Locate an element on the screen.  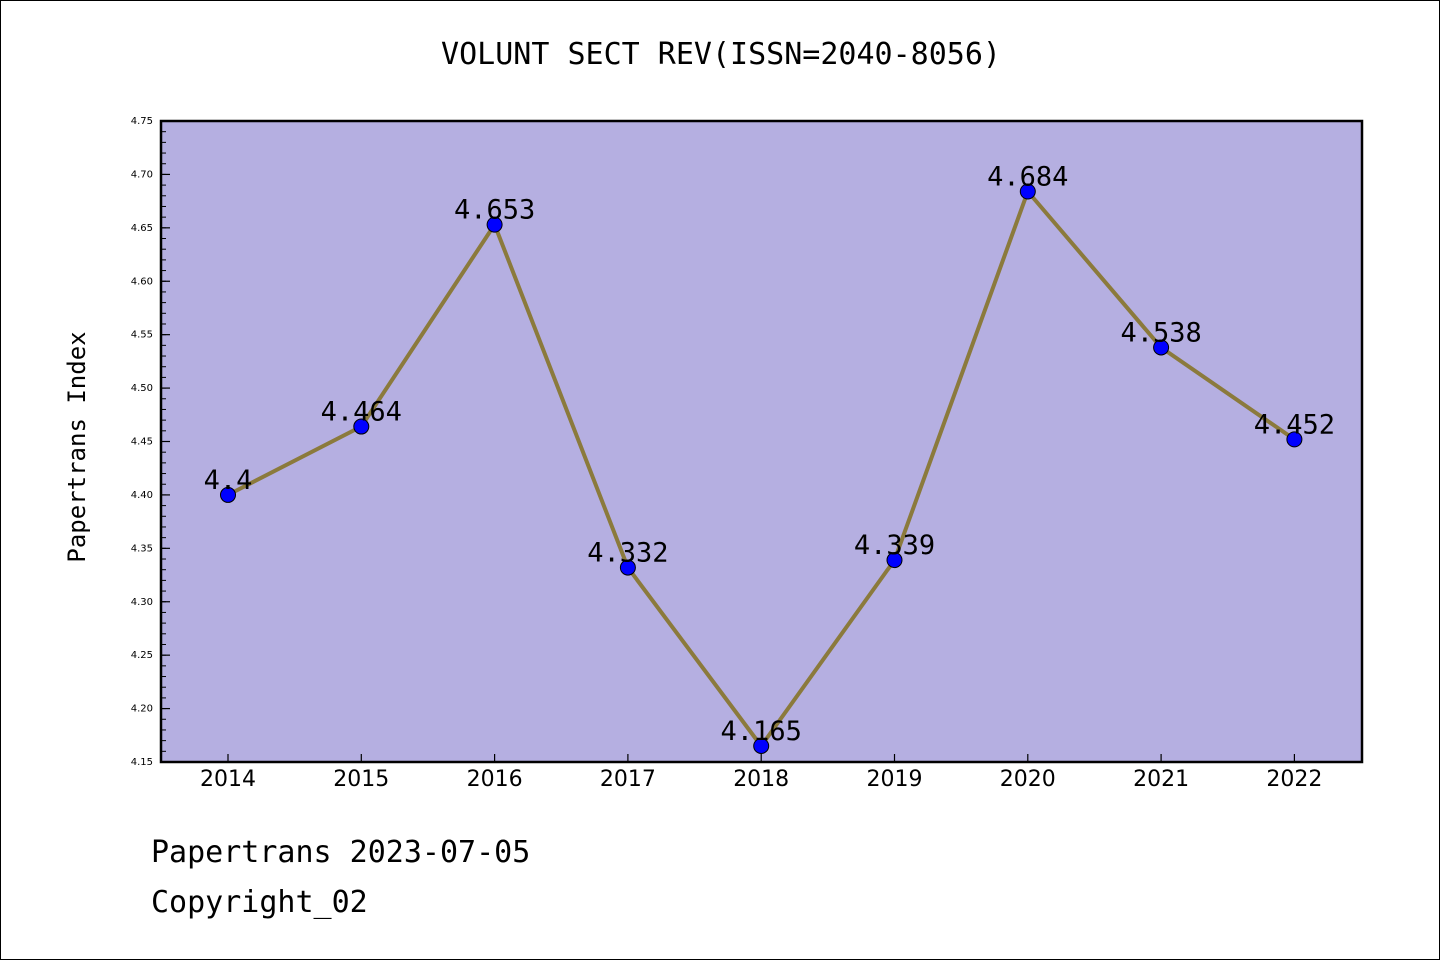
y-tick-label: 4.75 is located at coordinates (142, 121).